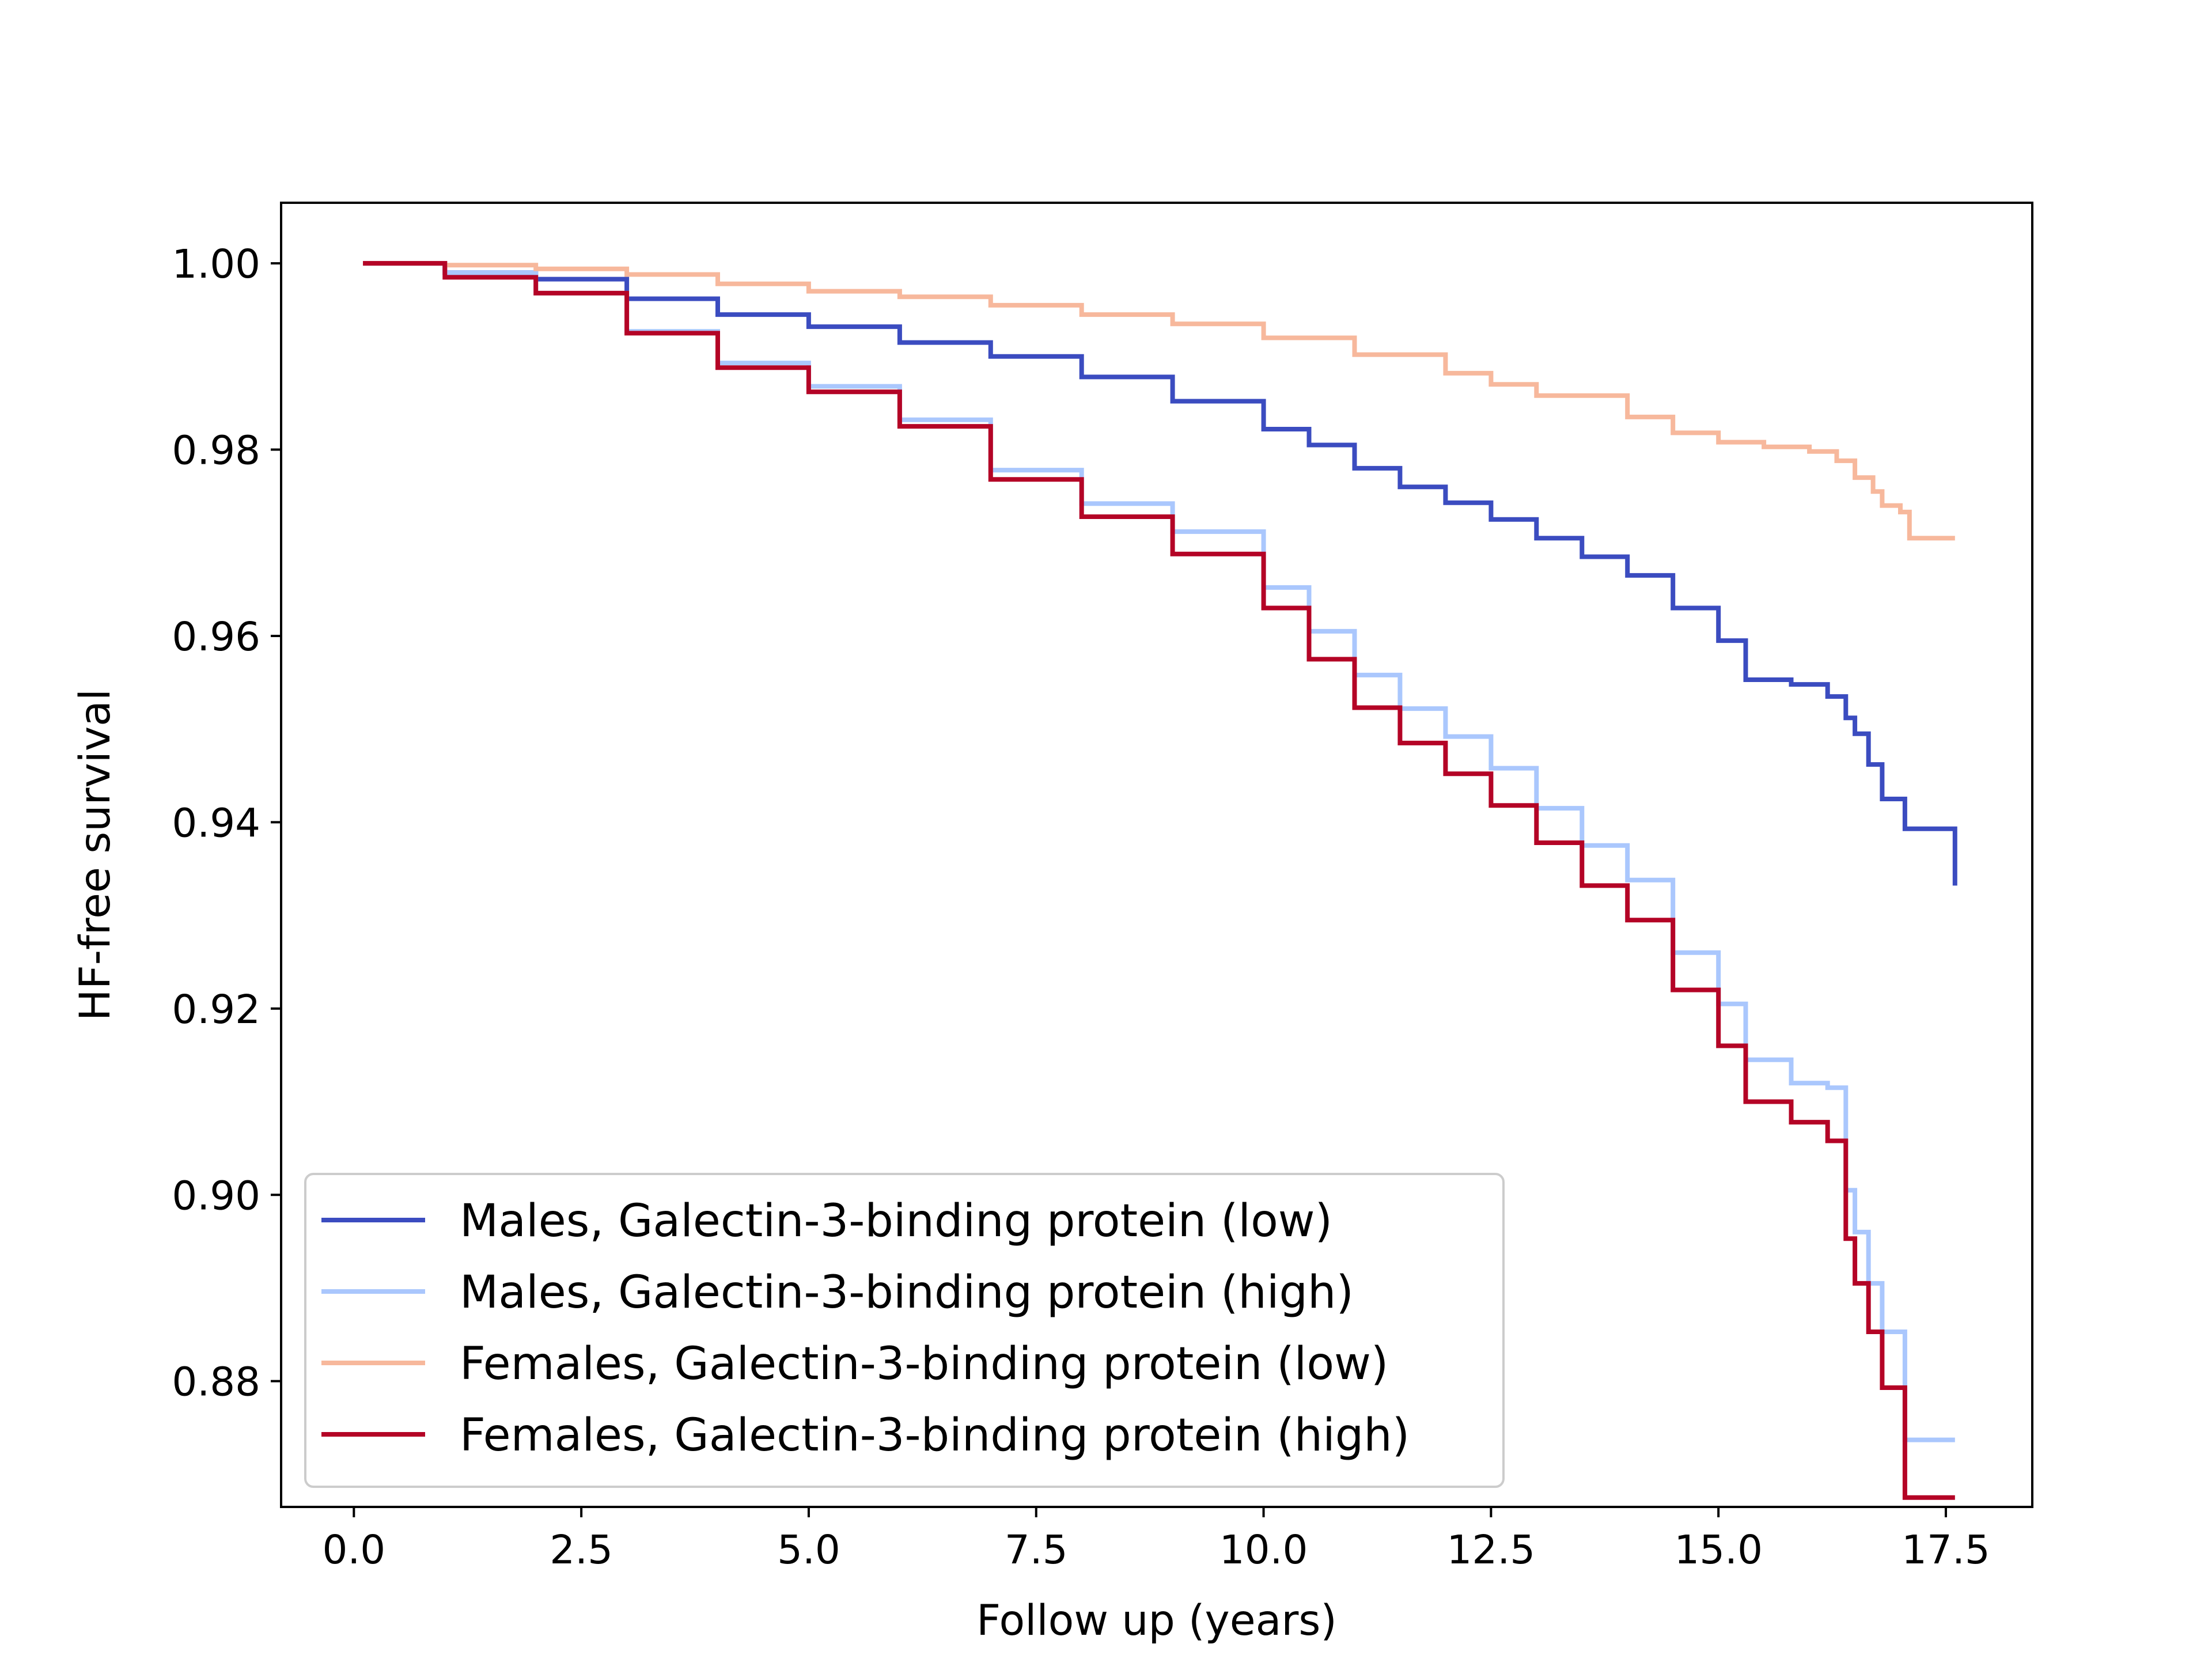 The image size is (2212, 1659). I want to click on y-tick-label: 1.00, so click(216, 264).